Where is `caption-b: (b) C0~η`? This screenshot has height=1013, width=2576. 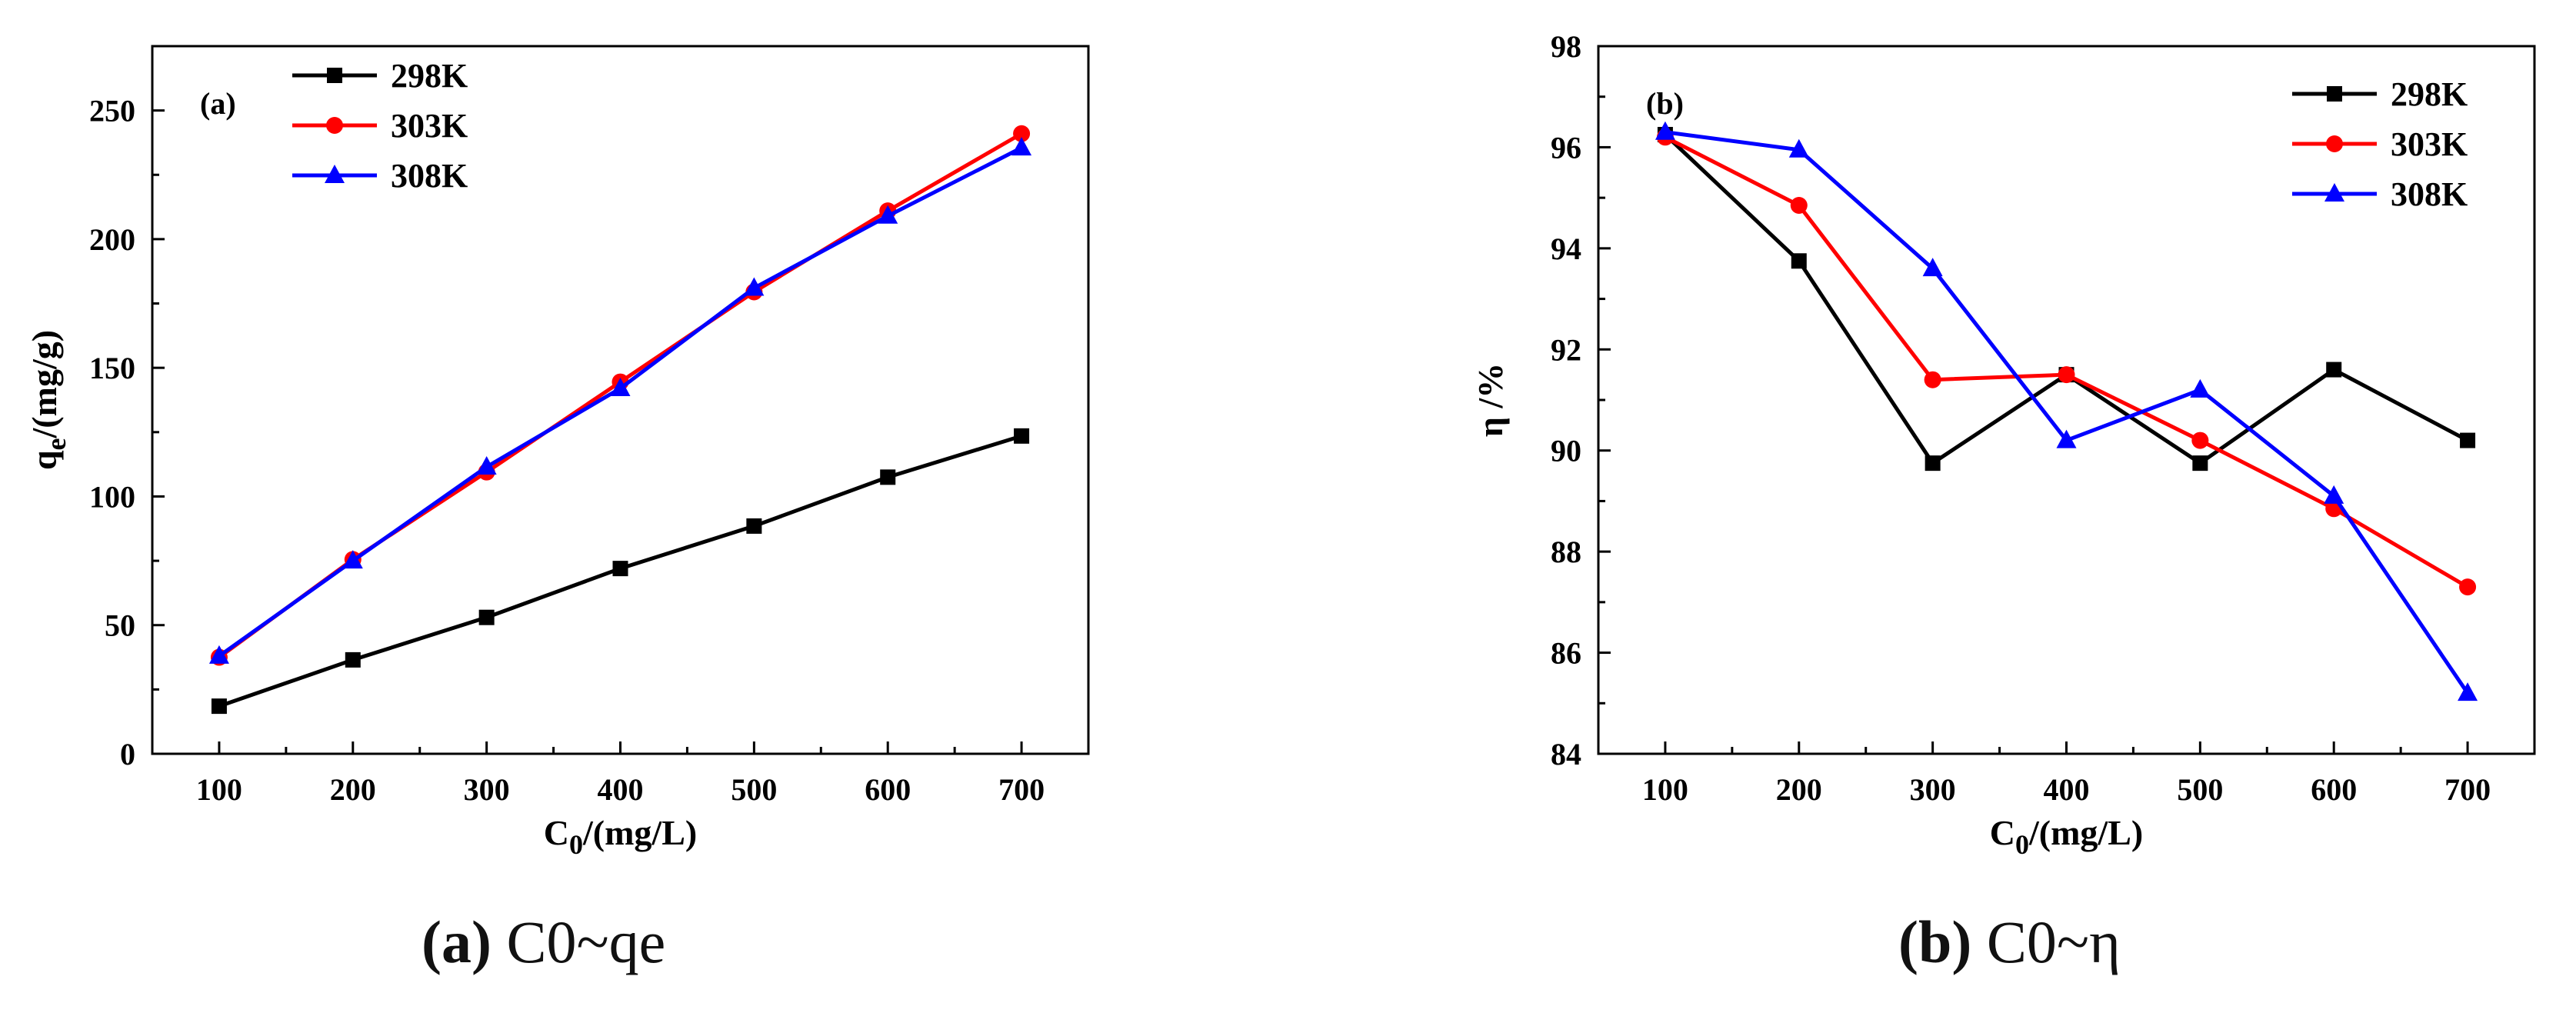
caption-b: (b) C0~η is located at coordinates (2009, 942).